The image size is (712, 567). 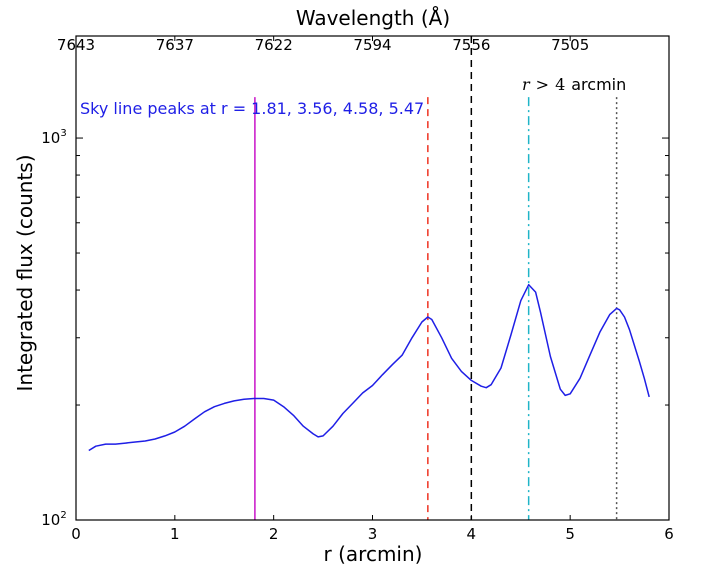 What do you see at coordinates (570, 534) in the screenshot?
I see `x-tick-label: 5` at bounding box center [570, 534].